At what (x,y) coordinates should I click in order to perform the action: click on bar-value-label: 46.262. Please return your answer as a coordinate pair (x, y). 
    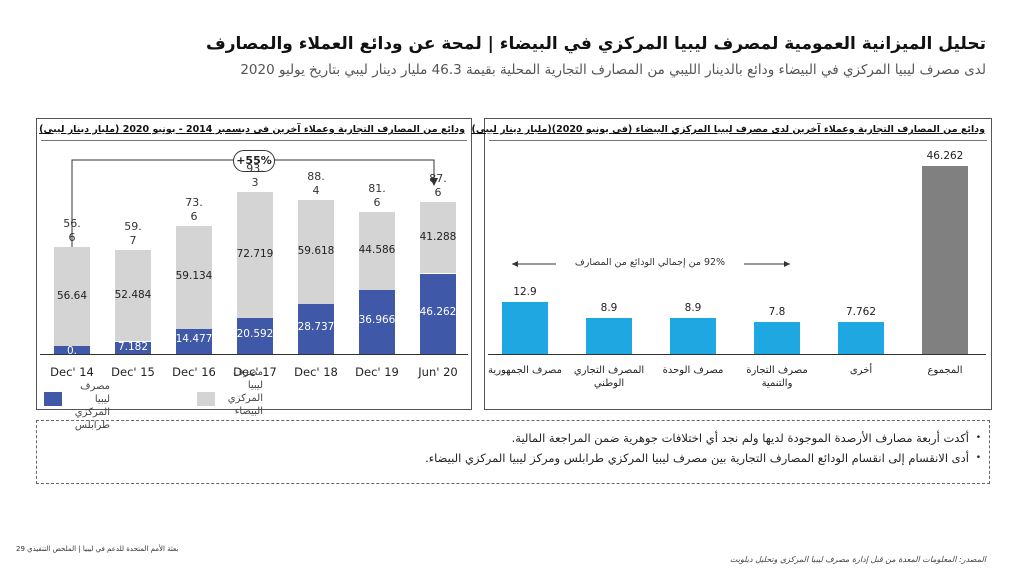
    Looking at the image, I should click on (945, 156).